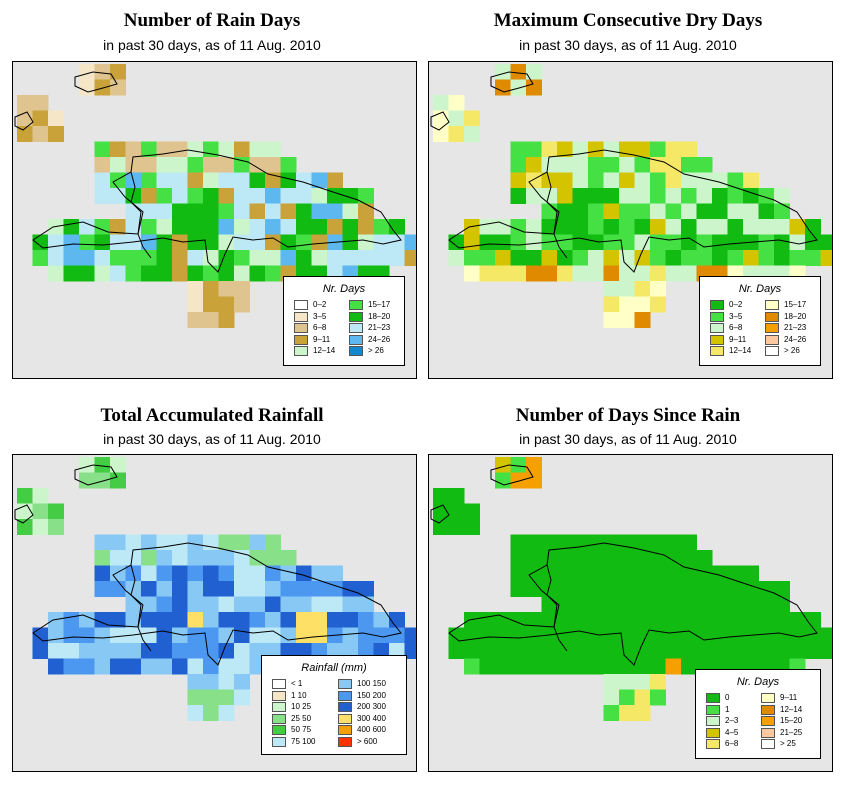 This screenshot has height=793, width=853. I want to click on legend-label: 0–2, so click(320, 304).